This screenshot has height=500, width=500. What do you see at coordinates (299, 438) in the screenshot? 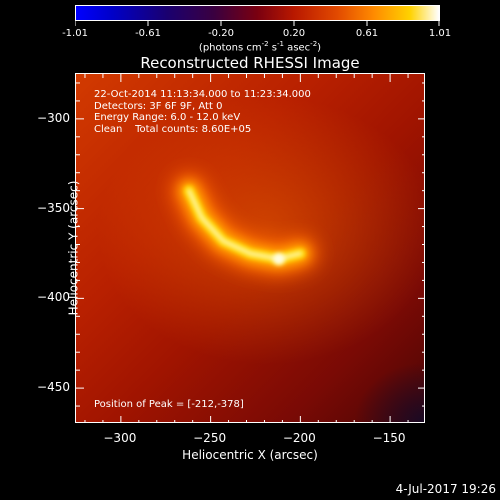
I see `x-tick-label: −200` at bounding box center [299, 438].